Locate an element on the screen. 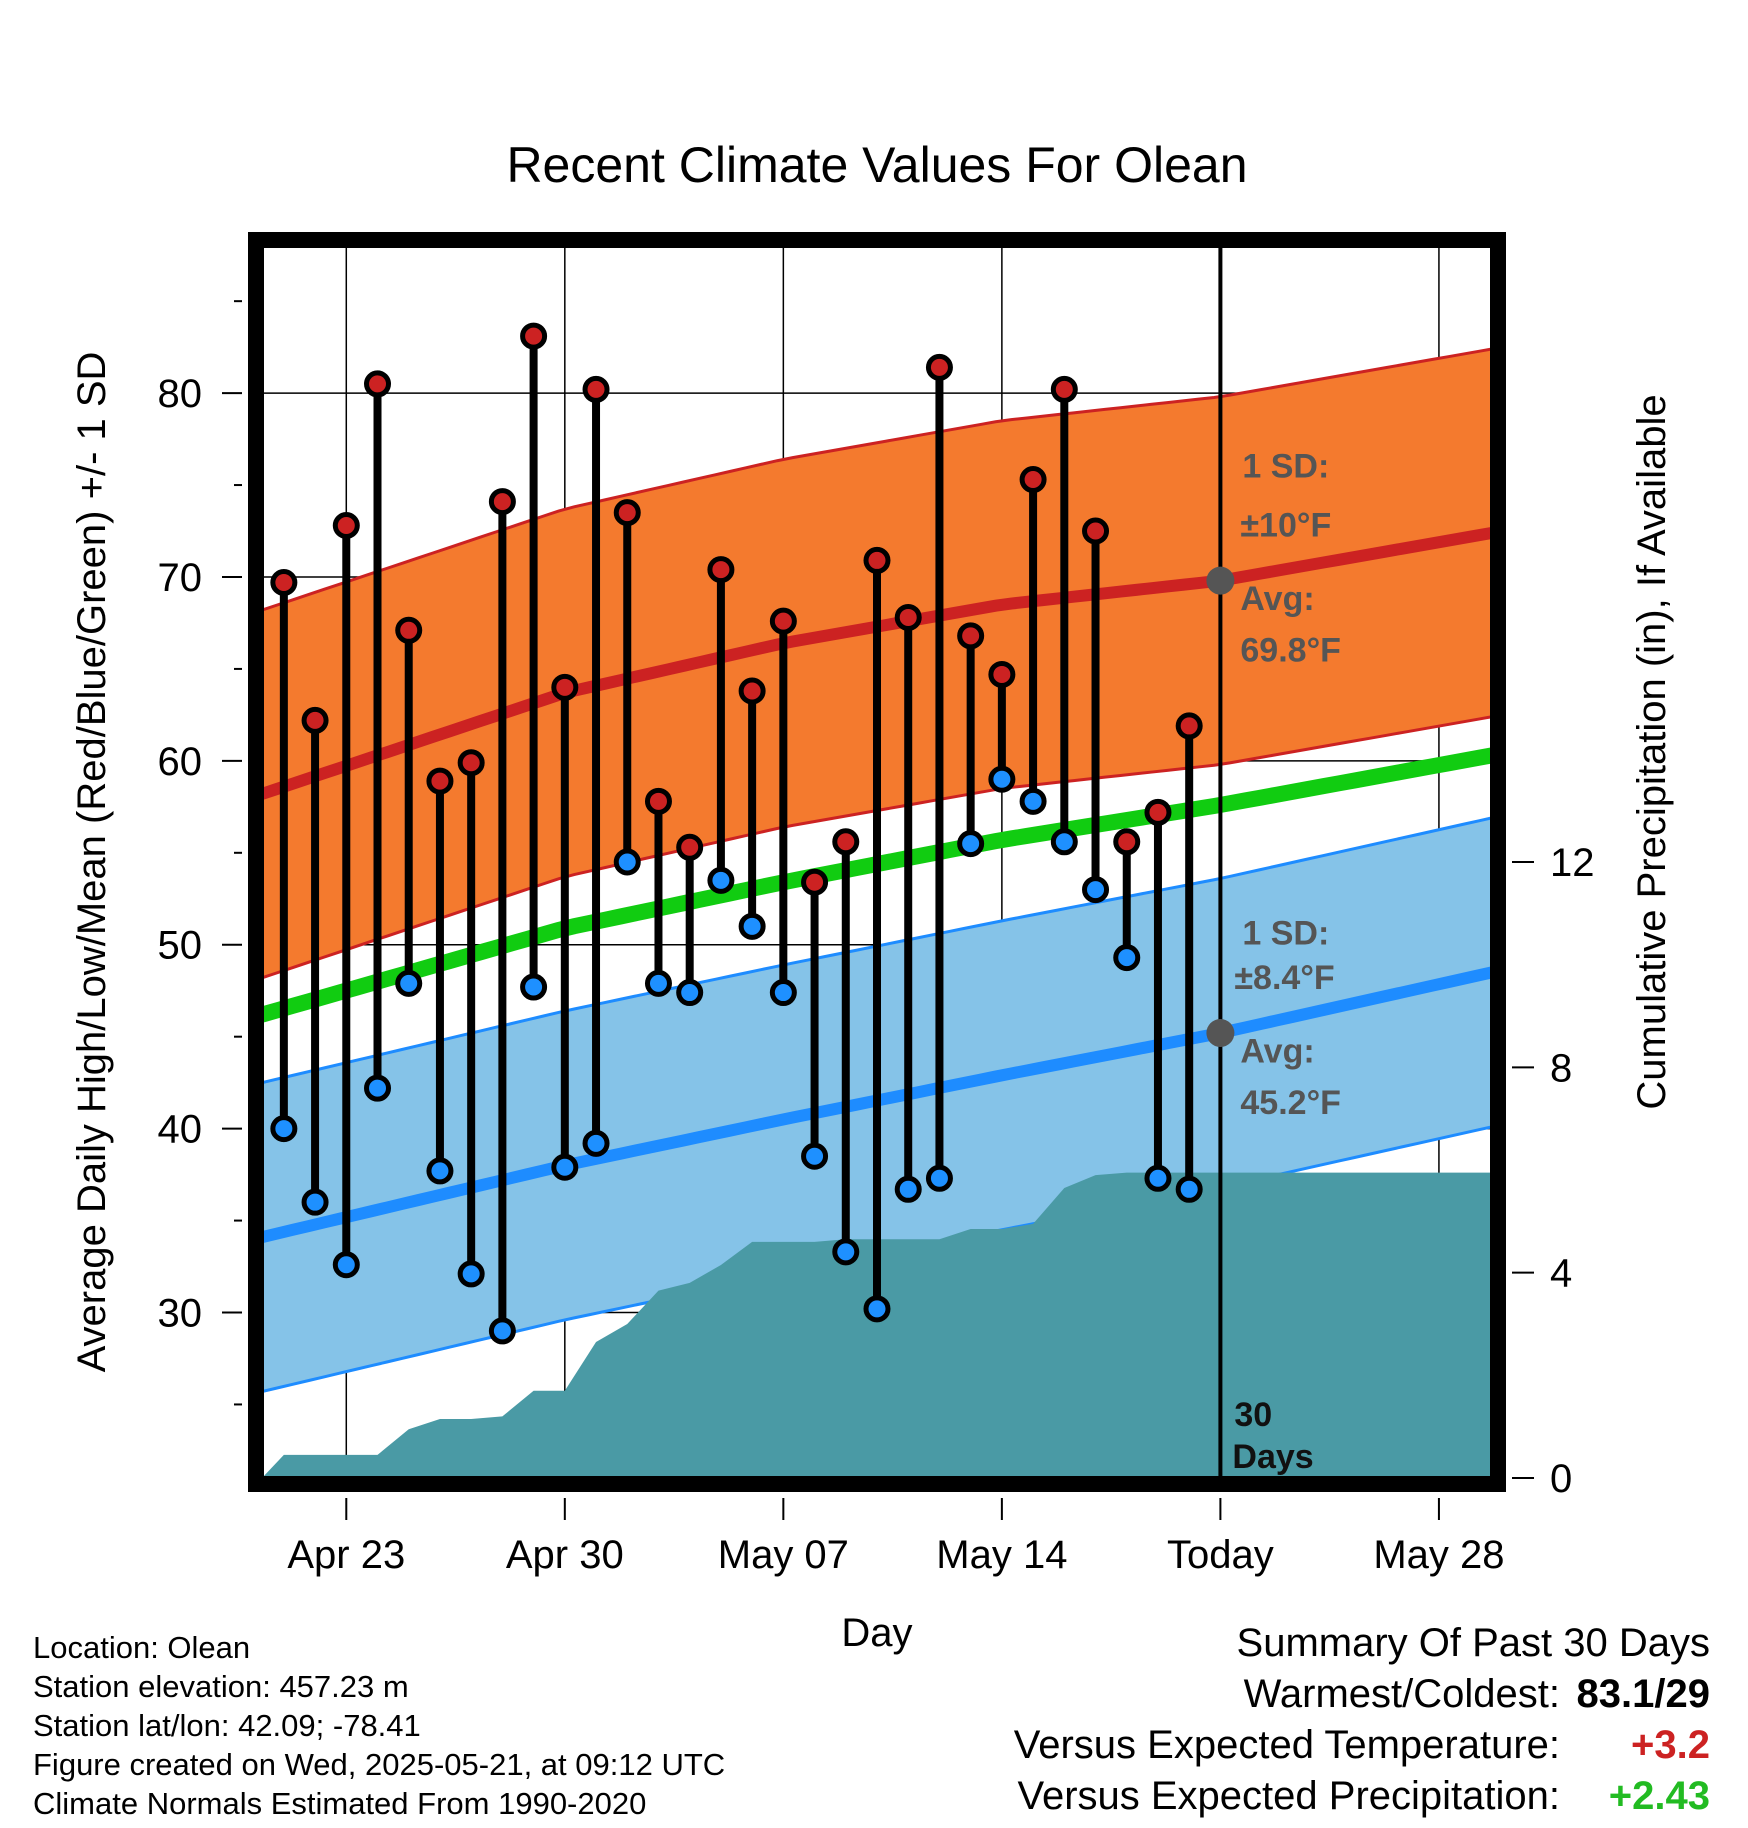 The height and width of the screenshot is (1828, 1748). y2-tick-label-0: 0 is located at coordinates (1561, 1479).